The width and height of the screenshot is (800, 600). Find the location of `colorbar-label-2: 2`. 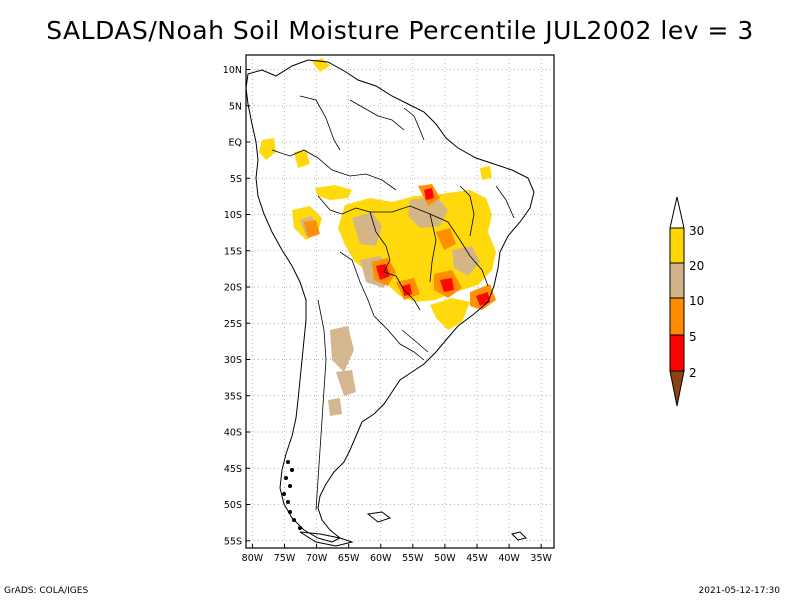

colorbar-label-2: 2 is located at coordinates (693, 373).